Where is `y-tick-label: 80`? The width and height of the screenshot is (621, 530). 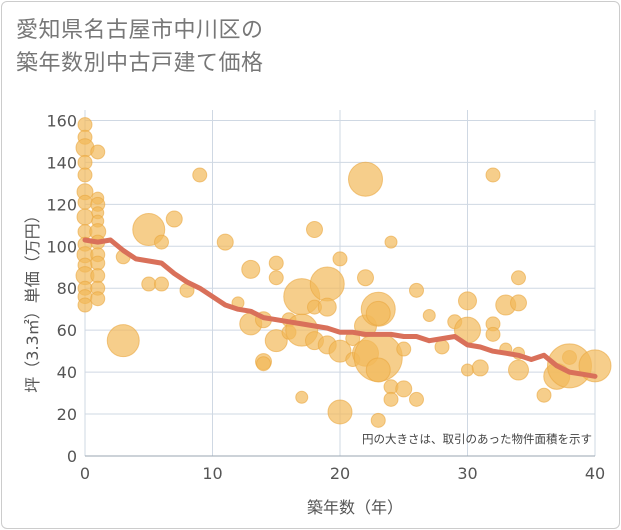 y-tick-label: 80 is located at coordinates (67, 288).